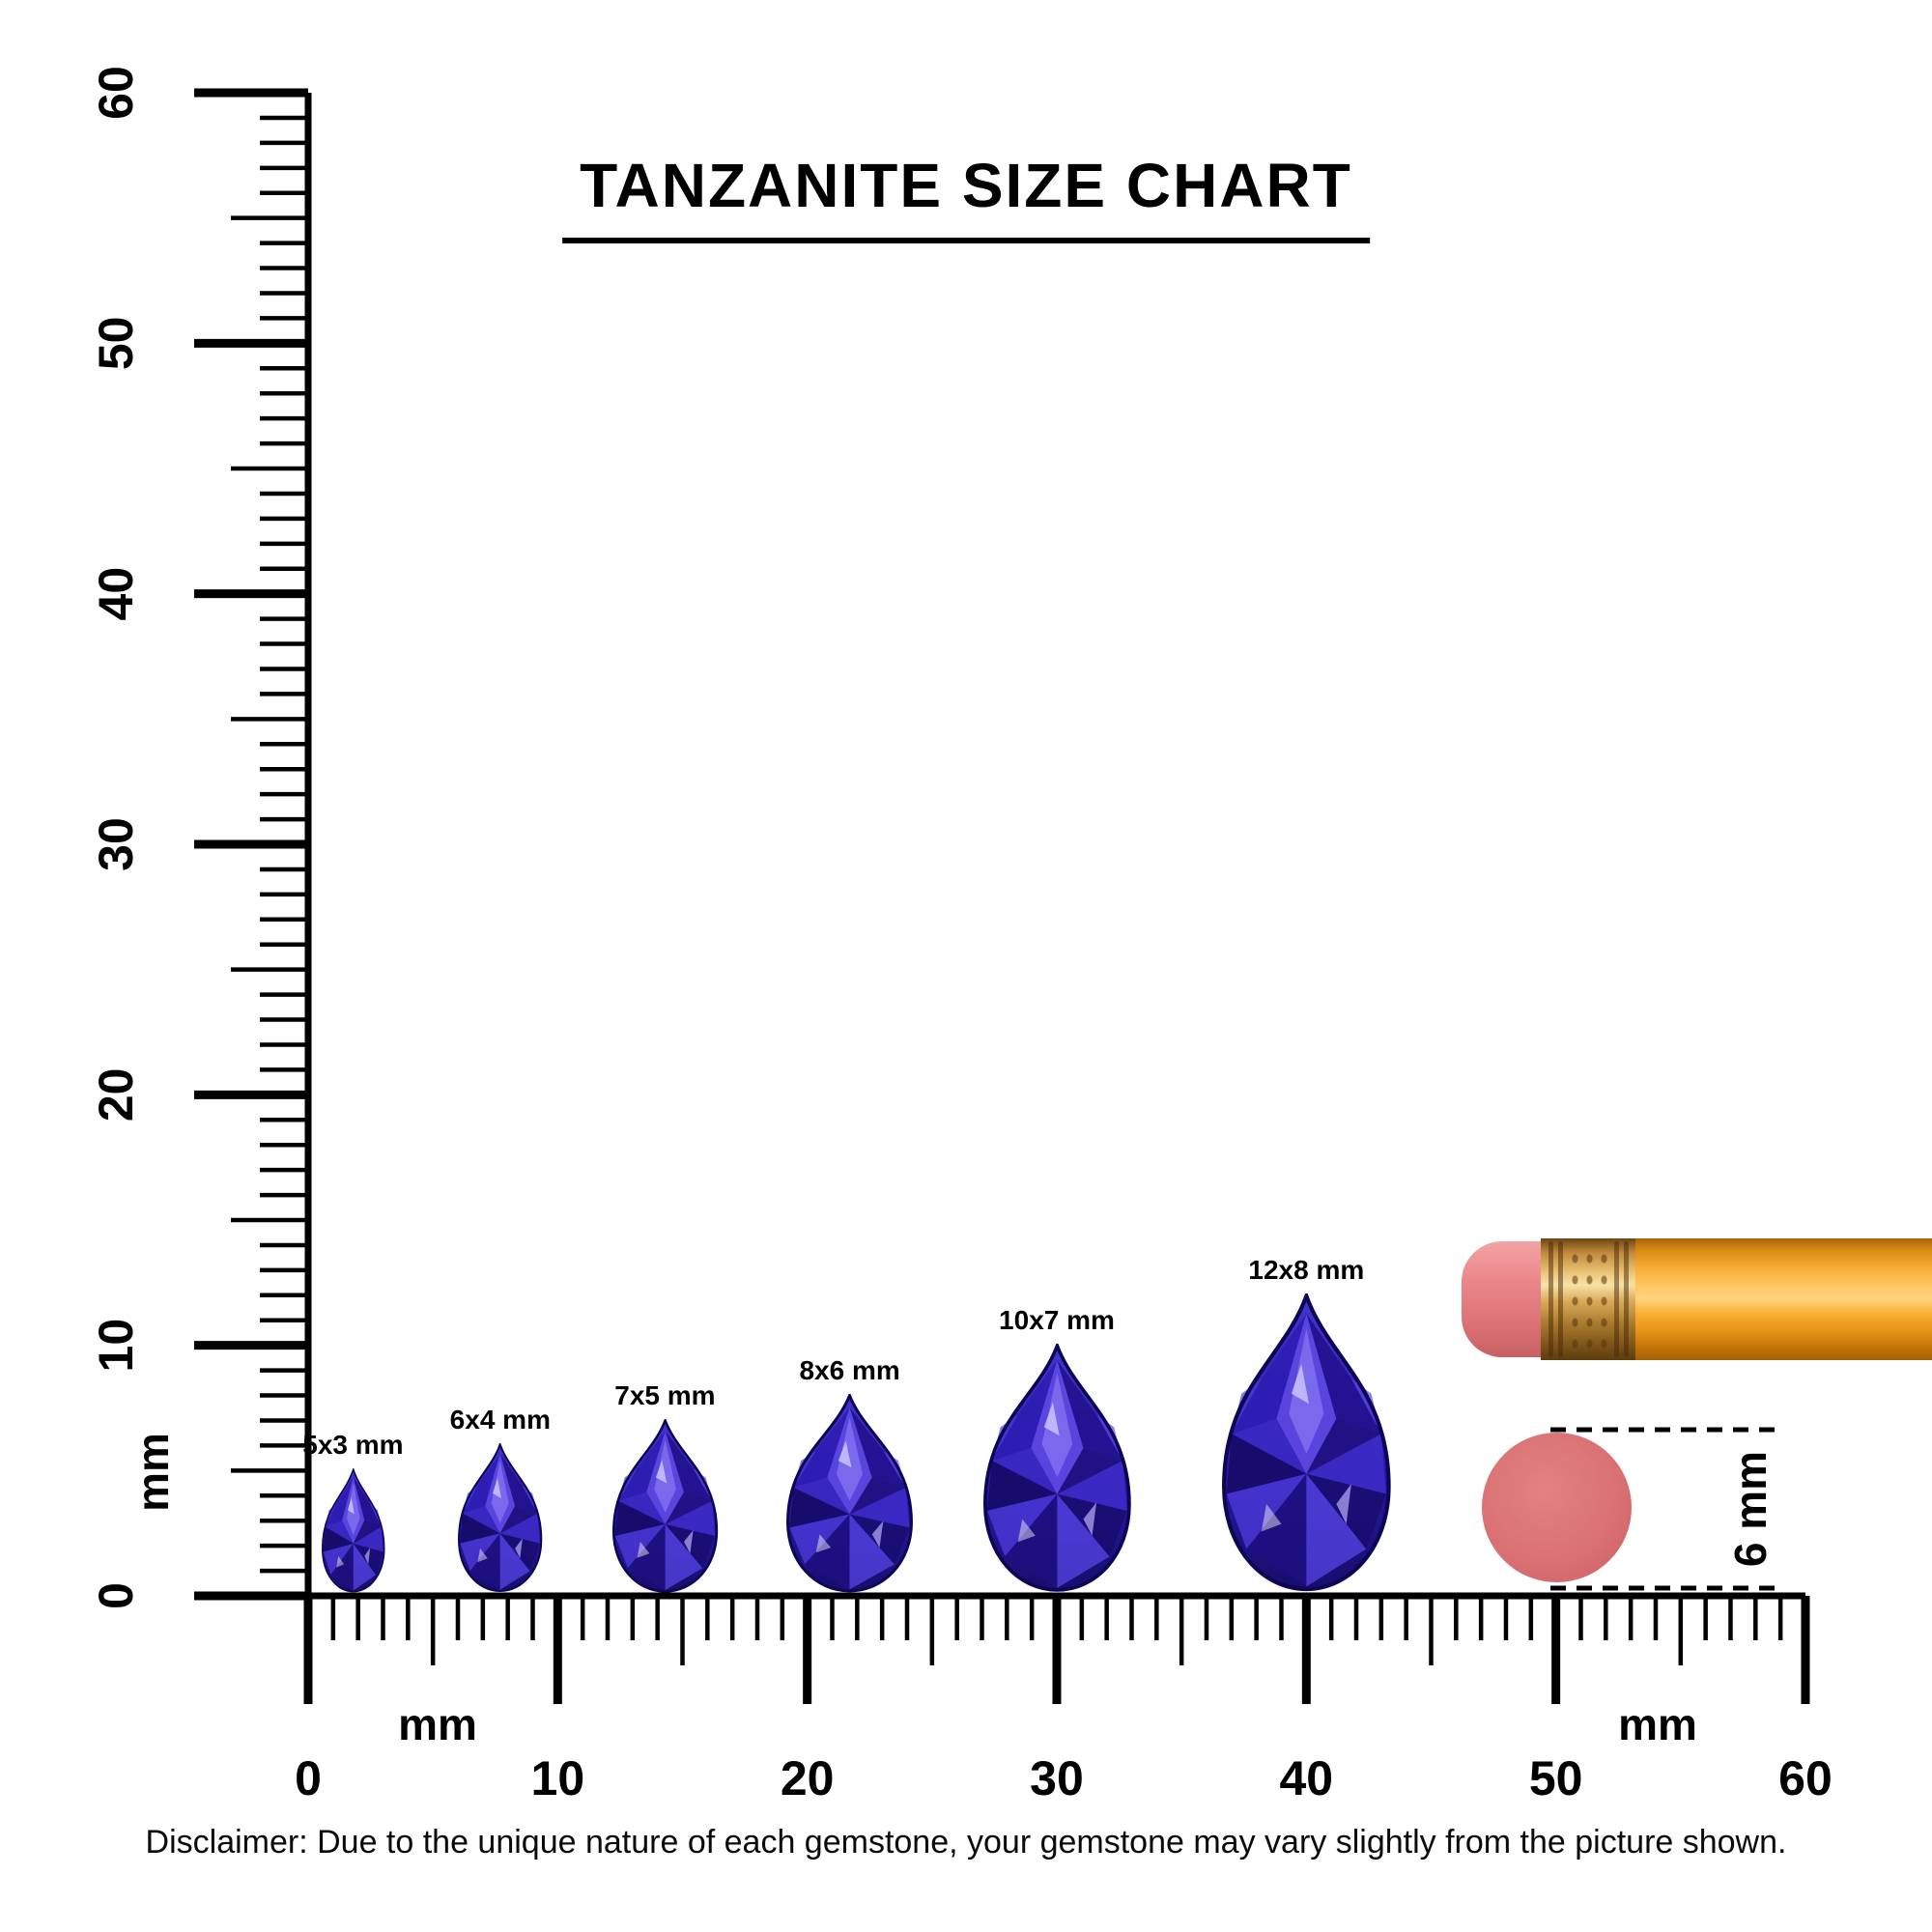 The height and width of the screenshot is (1932, 1932). What do you see at coordinates (116, 1346) in the screenshot?
I see `vertical-ruler-tick-label: 10` at bounding box center [116, 1346].